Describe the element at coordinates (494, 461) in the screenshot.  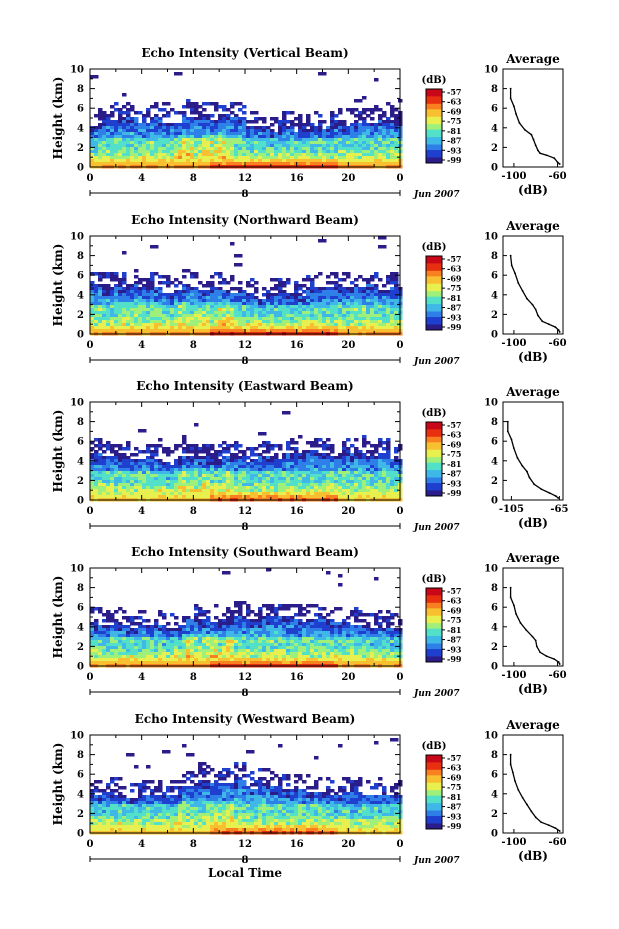
I see `profile-y-tick-label: 4` at that location.